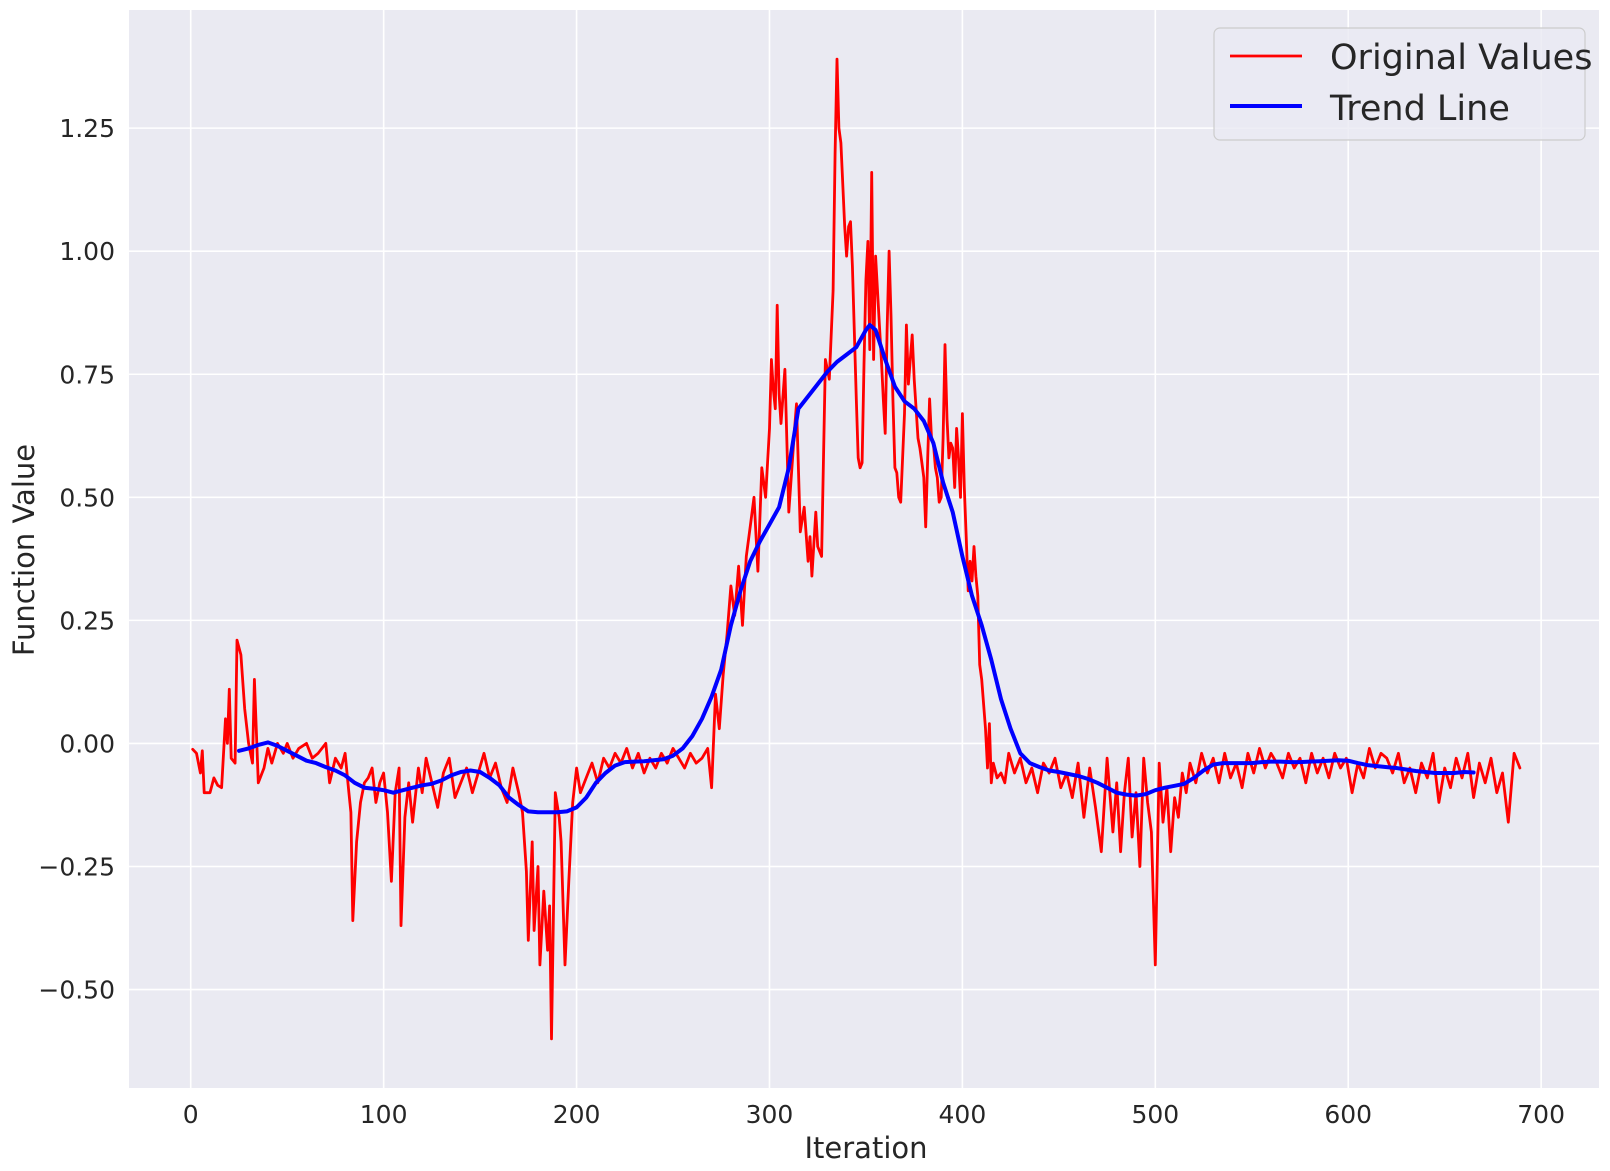 This screenshot has height=1171, width=1610. I want to click on legend-frame, so click(1399, 84).